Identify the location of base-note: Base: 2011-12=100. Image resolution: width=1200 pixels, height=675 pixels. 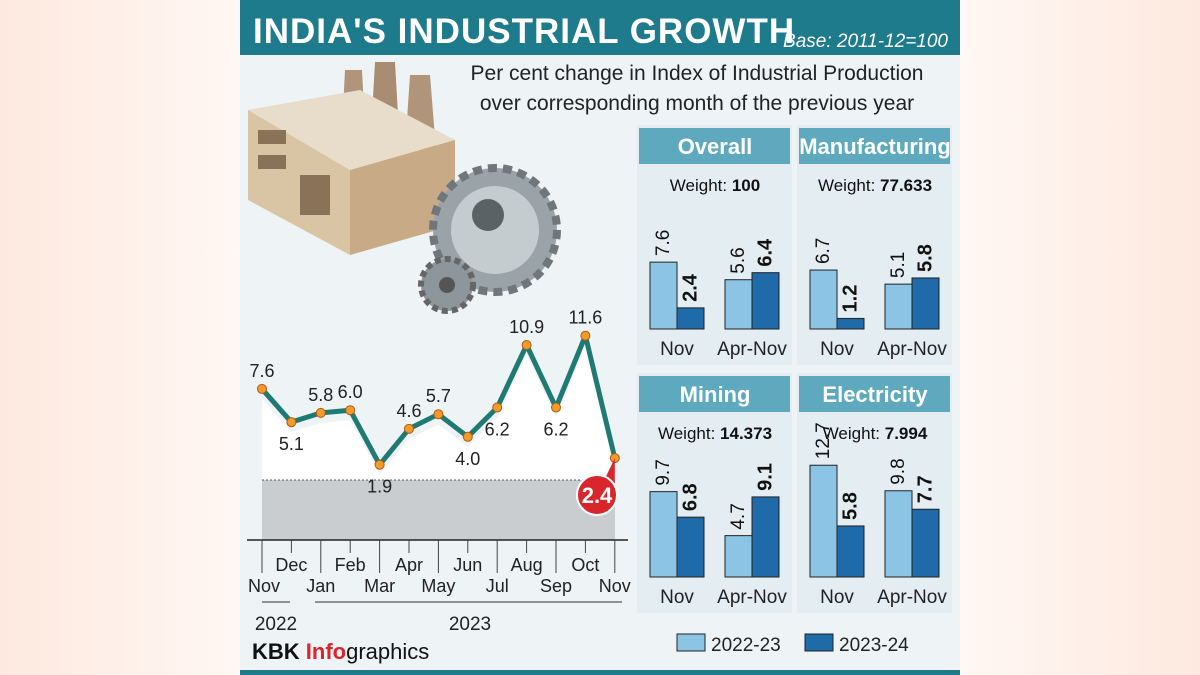
(865, 41).